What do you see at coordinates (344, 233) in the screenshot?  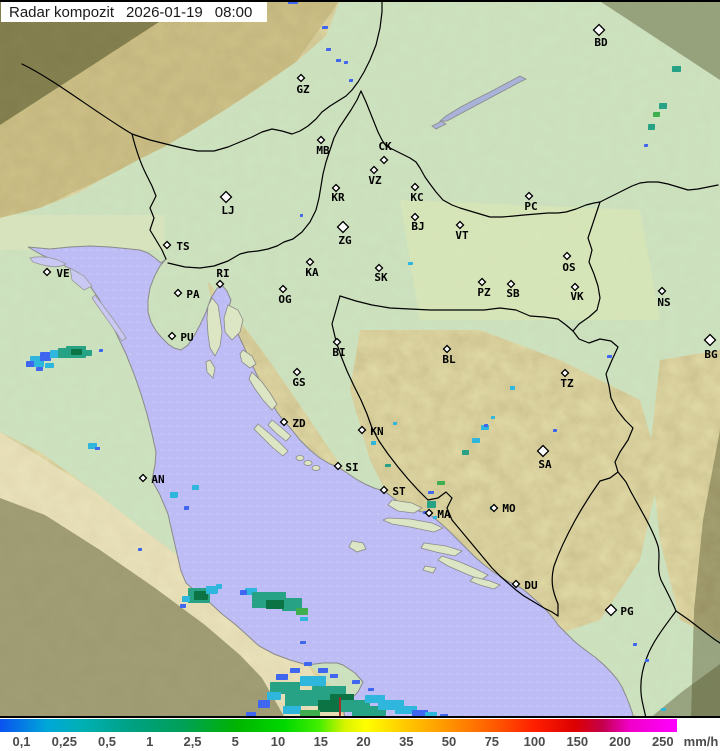 I see `city-ZG: ZG` at bounding box center [344, 233].